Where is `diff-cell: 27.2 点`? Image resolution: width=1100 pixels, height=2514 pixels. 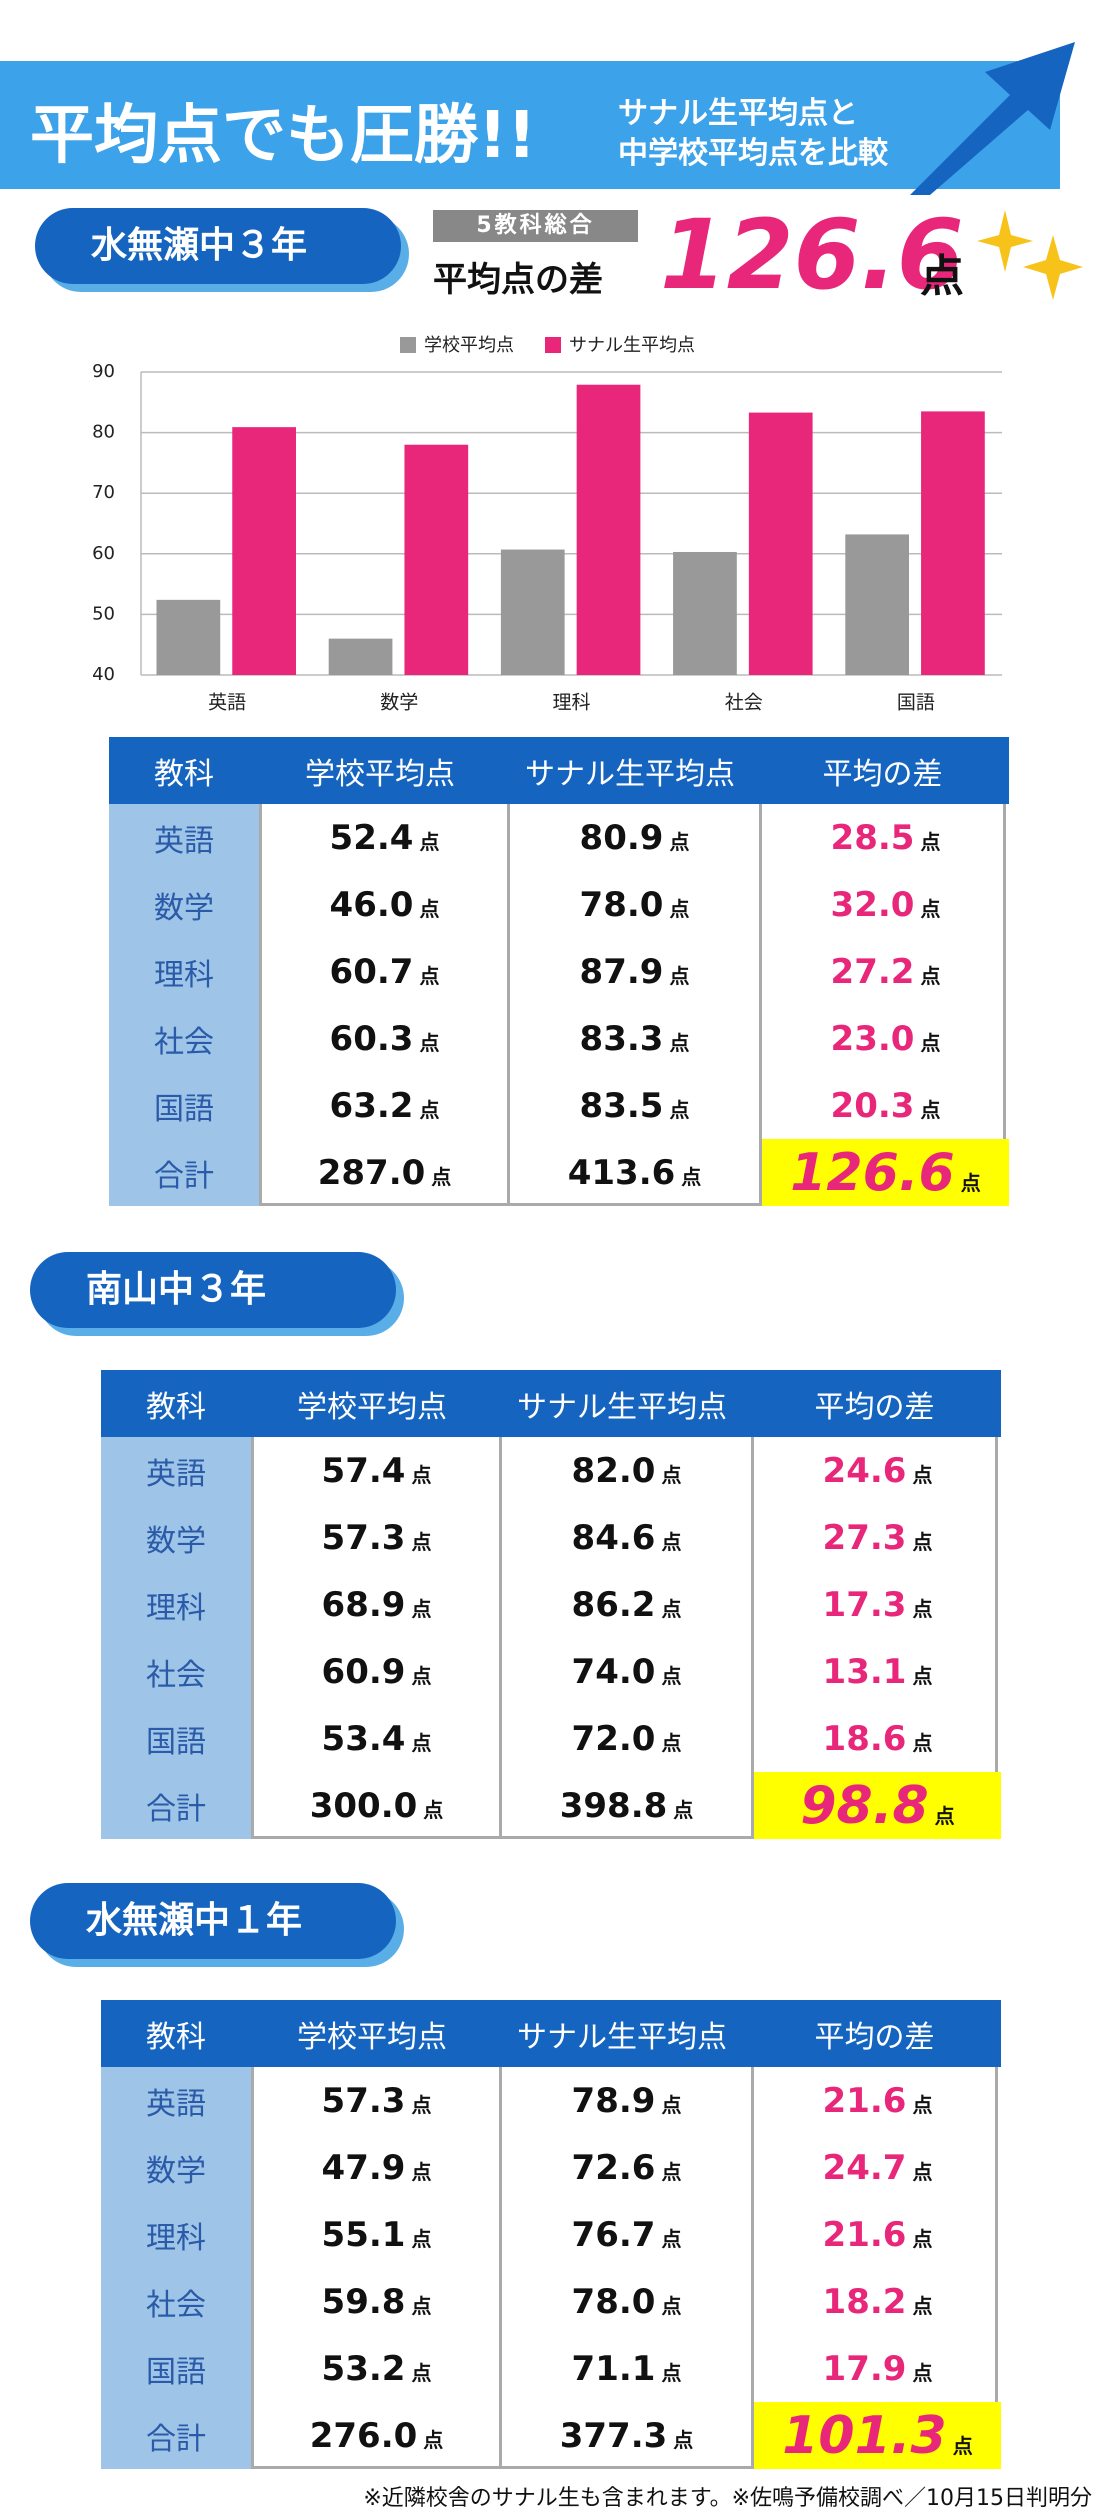
diff-cell: 27.2 点 is located at coordinates (884, 971).